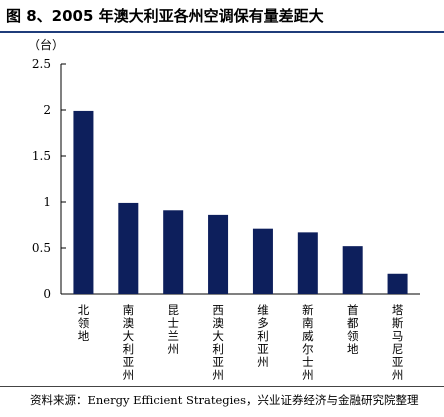 The image size is (444, 417). Describe the element at coordinates (59, 400) in the screenshot. I see `source-label: 资料来源：` at that location.